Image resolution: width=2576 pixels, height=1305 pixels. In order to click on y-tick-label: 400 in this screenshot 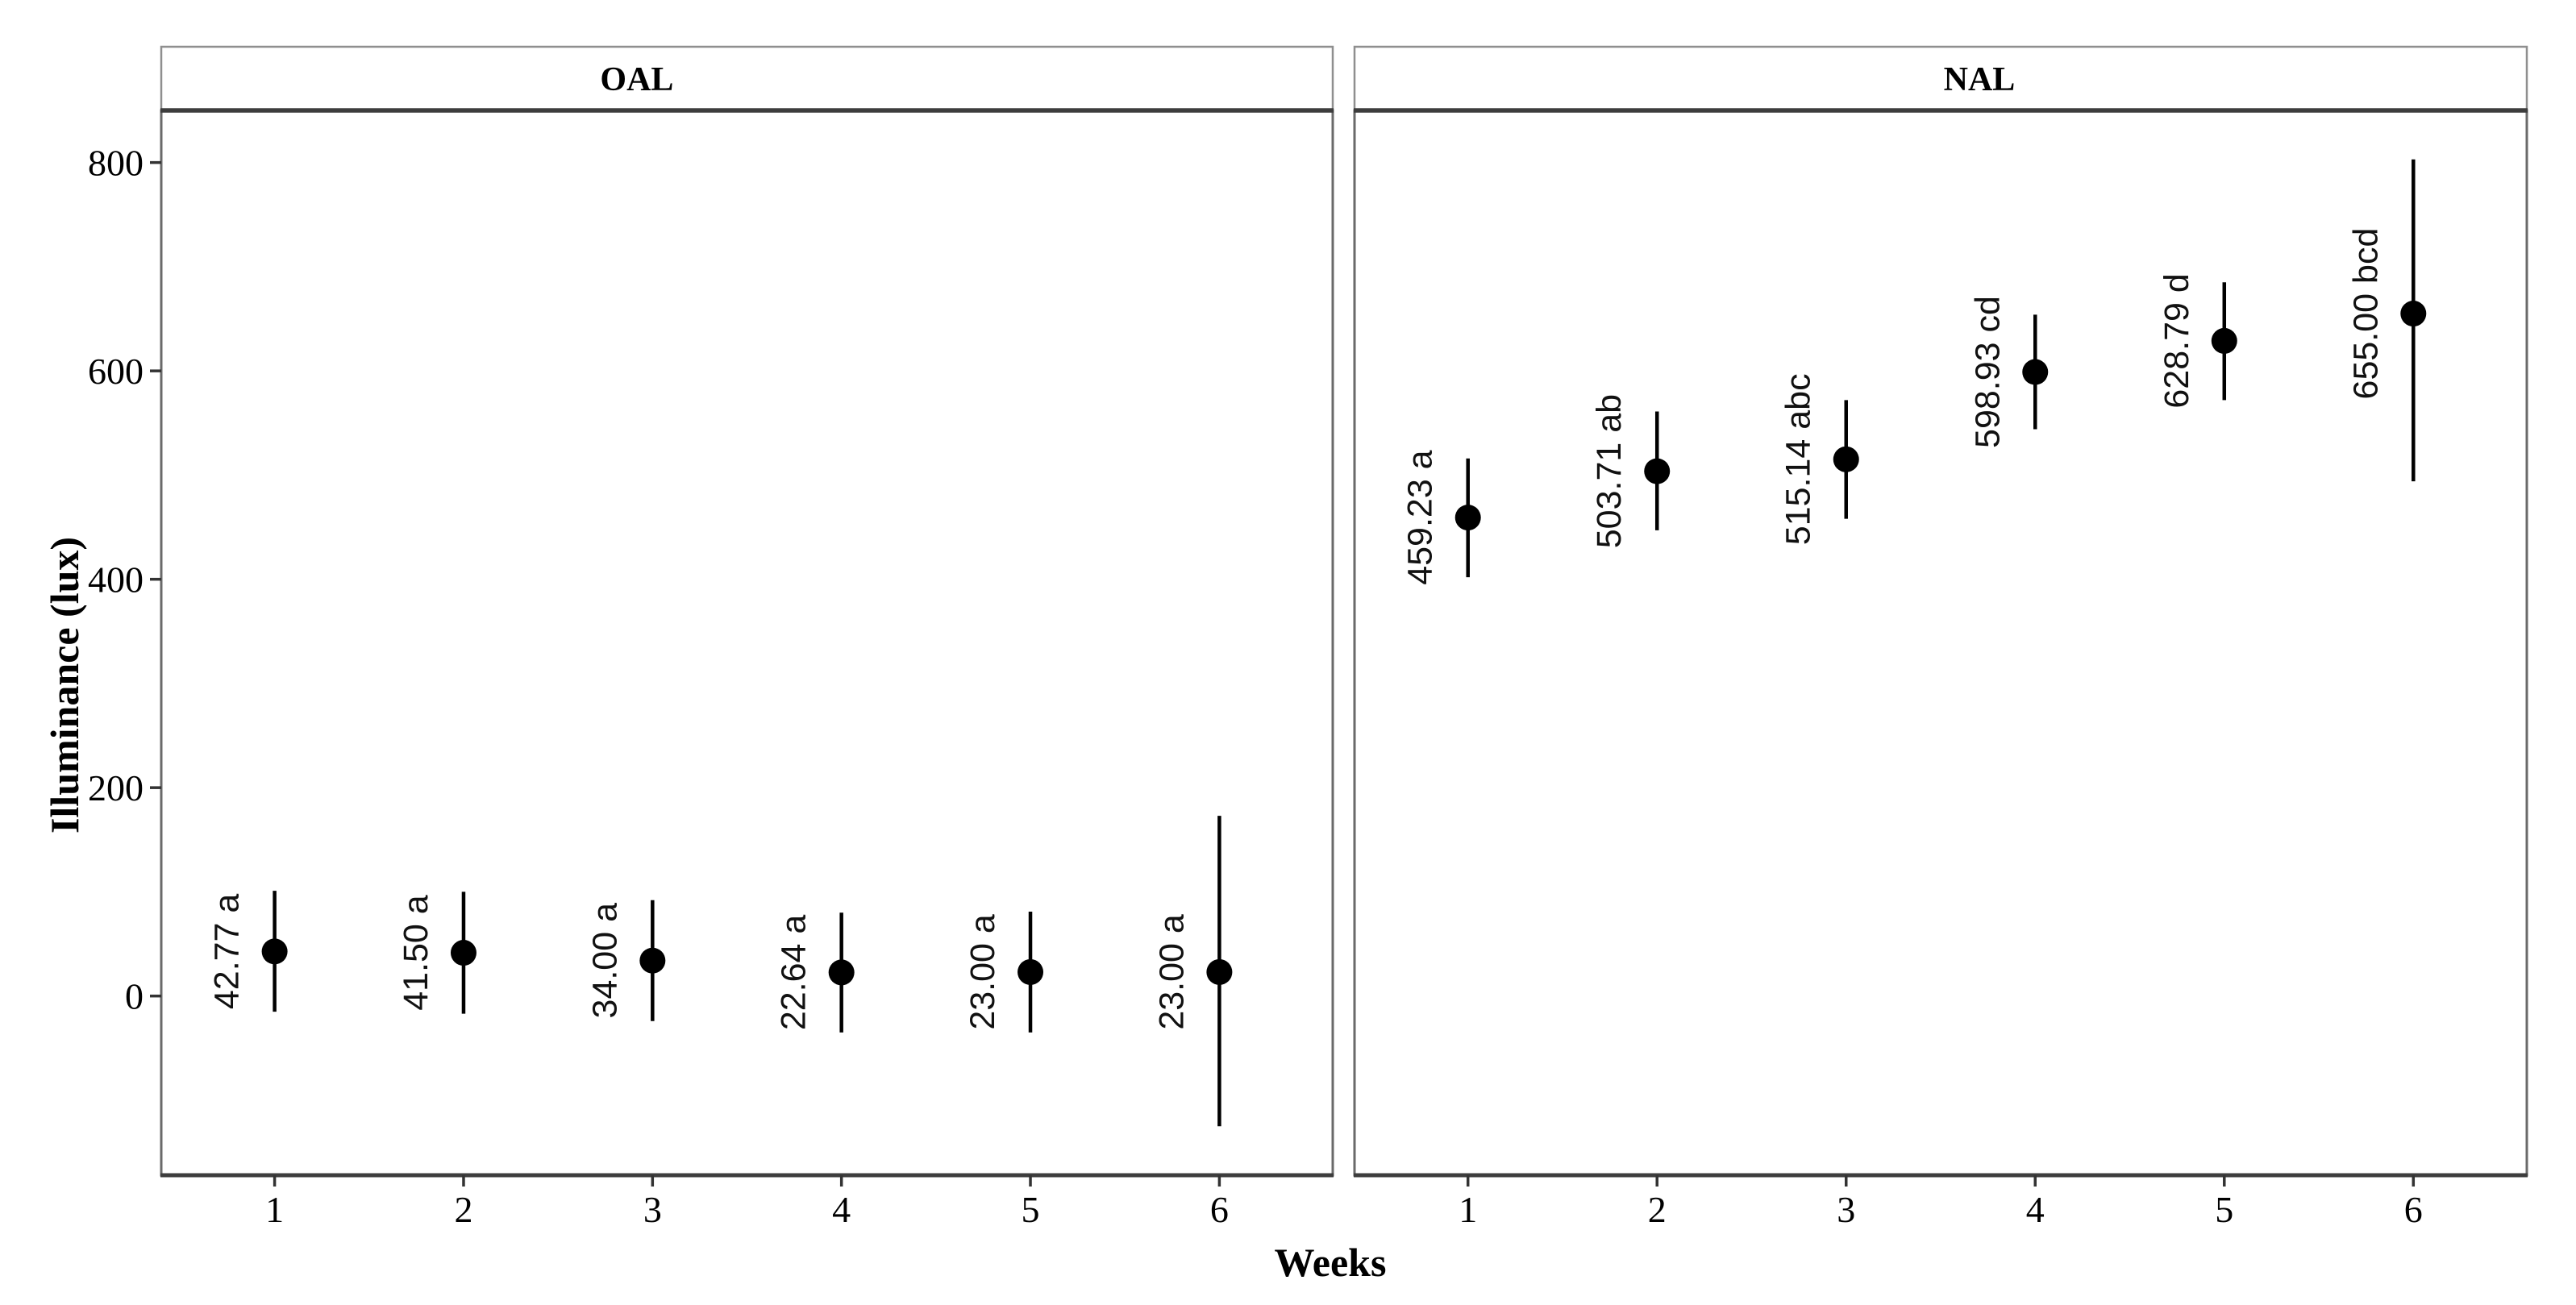, I will do `click(116, 579)`.